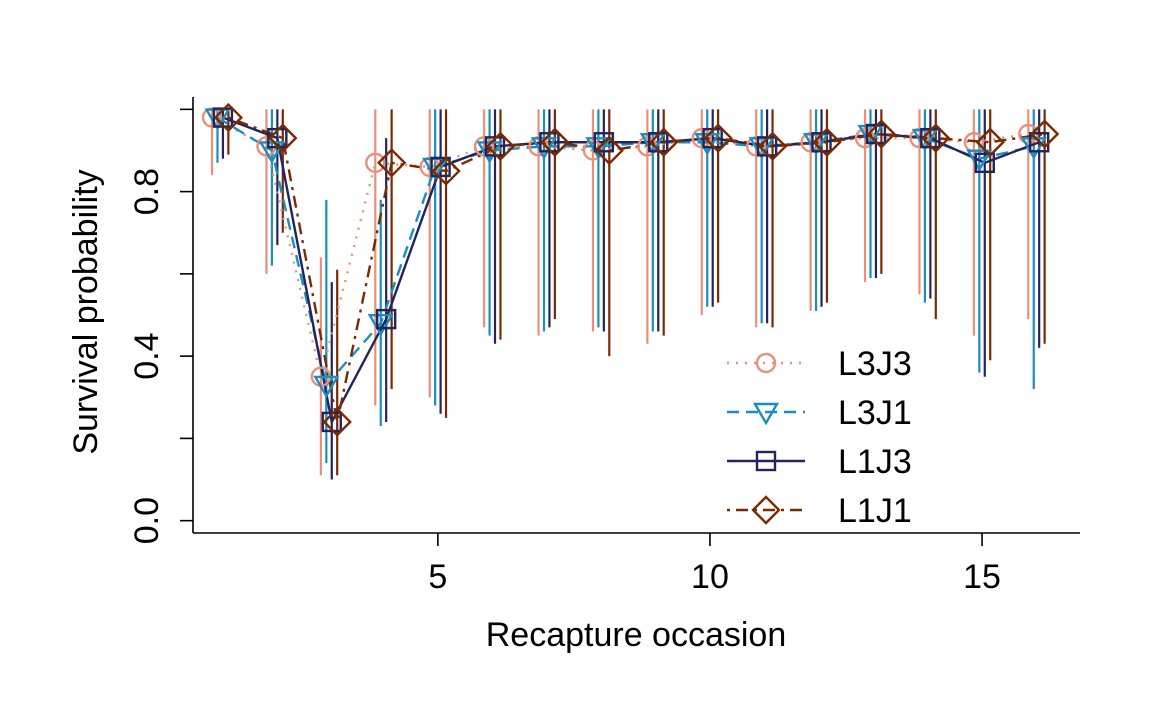  I want to click on y-axis-title: Survival probability, so click(86, 311).